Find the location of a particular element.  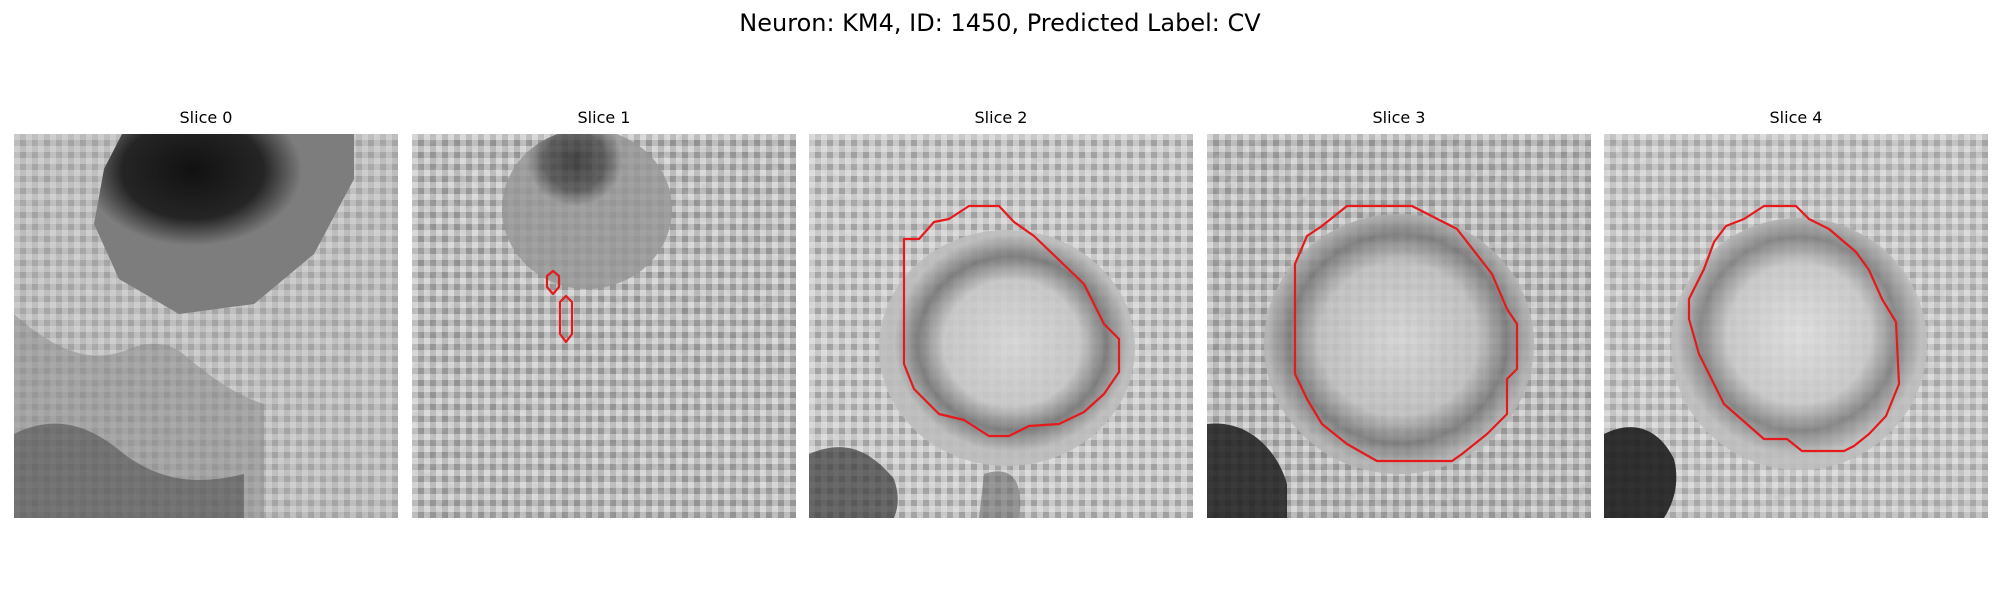

slice-title-4: Slice 4 is located at coordinates (1796, 117).